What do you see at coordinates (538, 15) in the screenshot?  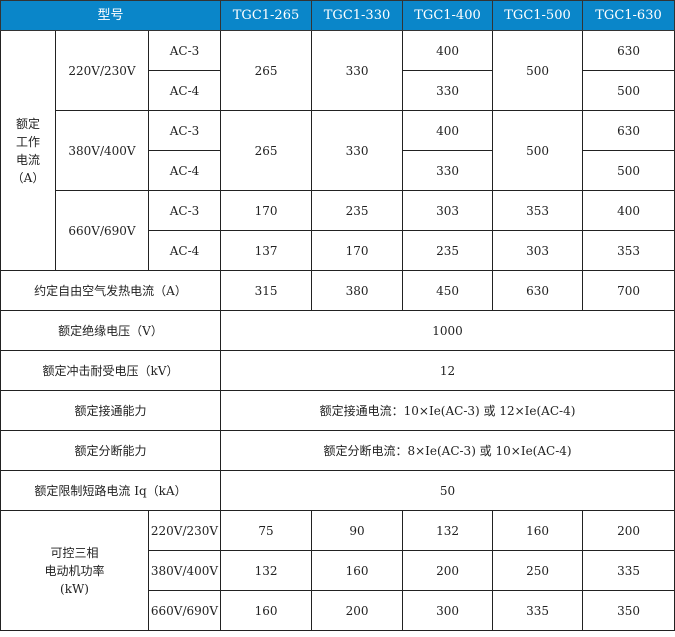 I see `model-header: TGC1-500` at bounding box center [538, 15].